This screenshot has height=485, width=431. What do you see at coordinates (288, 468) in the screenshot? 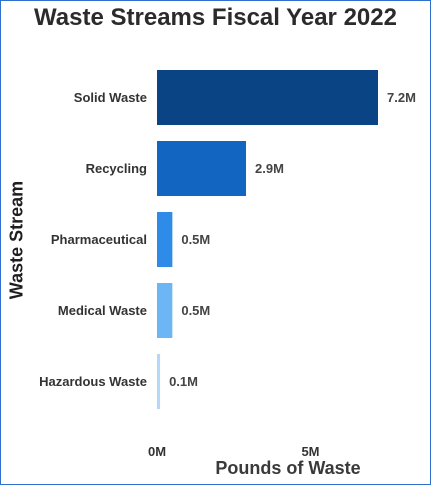
I see `x-axis-label: Pounds of Waste` at bounding box center [288, 468].